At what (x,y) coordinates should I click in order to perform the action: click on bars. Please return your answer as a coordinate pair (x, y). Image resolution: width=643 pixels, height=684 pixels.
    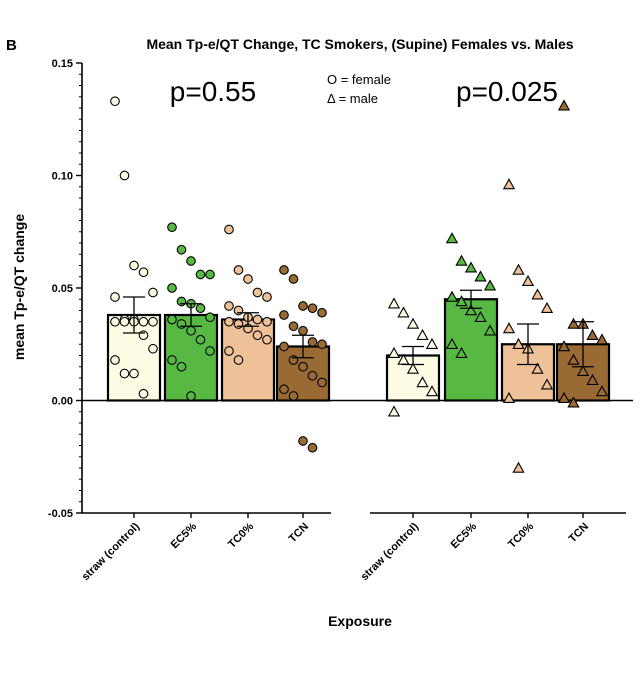
    Looking at the image, I should click on (358, 350).